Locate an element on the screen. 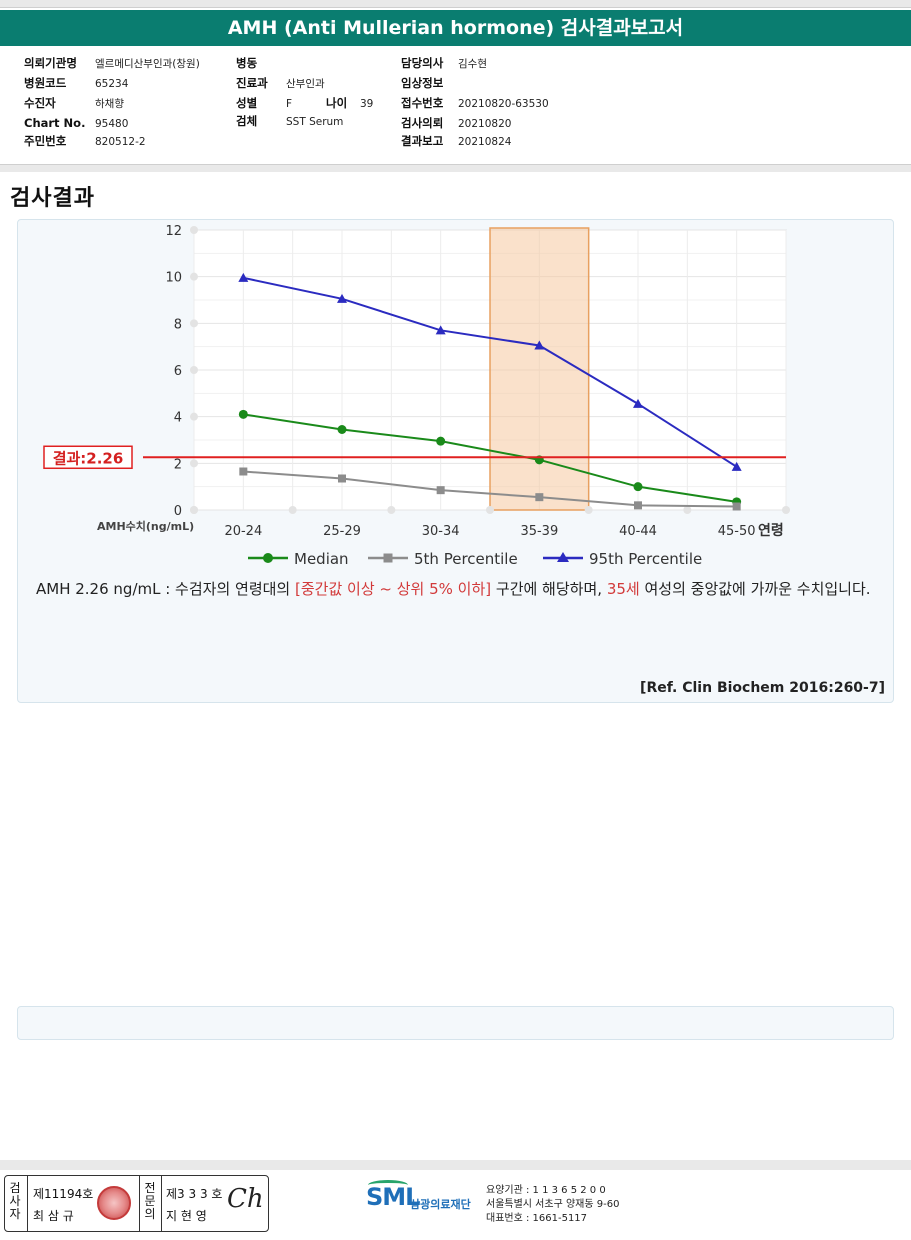 The image size is (911, 1240). x-tick-label: 30-34 is located at coordinates (441, 531).